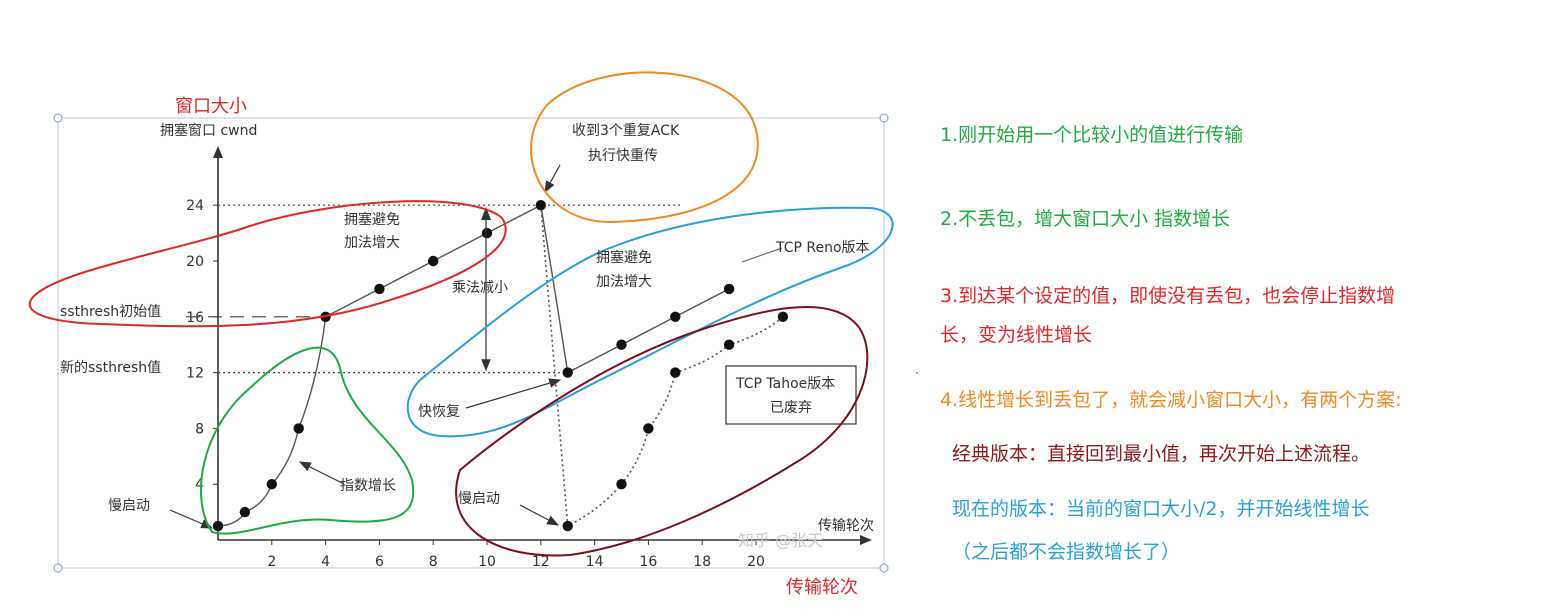 This screenshot has width=1553, height=609. What do you see at coordinates (1171, 400) in the screenshot?
I see `note-4: 4.线性增长到丢包了，就会减小窗口大小，有两个方案:` at bounding box center [1171, 400].